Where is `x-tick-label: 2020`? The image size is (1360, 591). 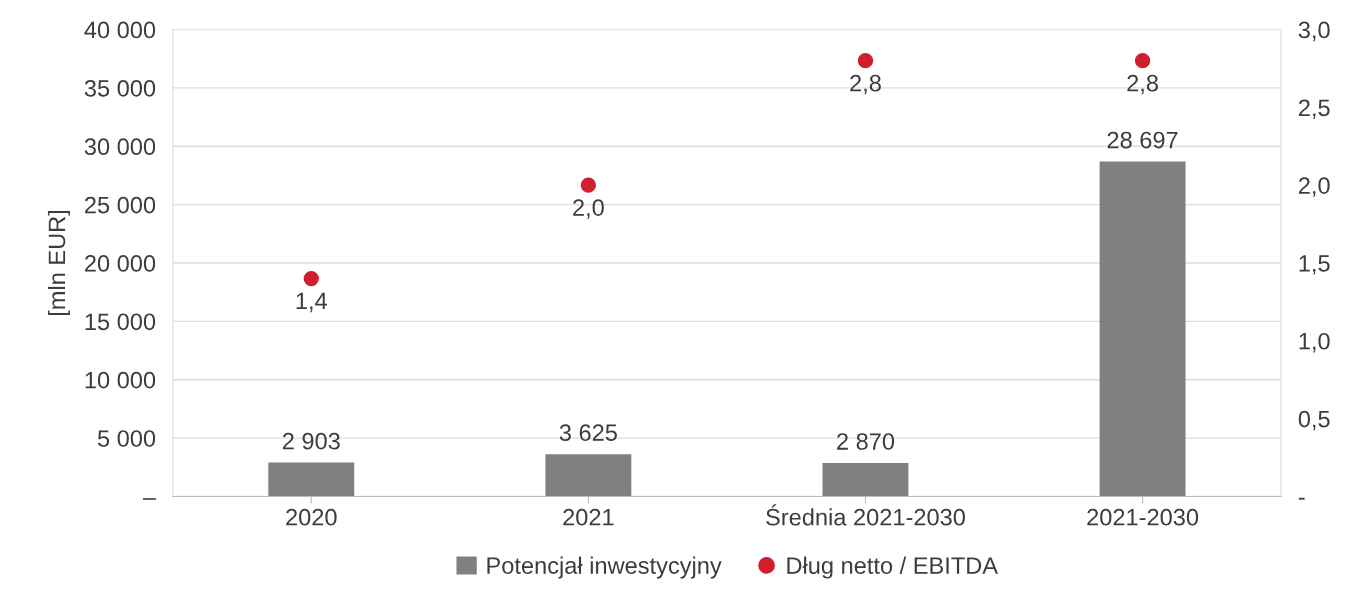
x-tick-label: 2020 is located at coordinates (311, 517).